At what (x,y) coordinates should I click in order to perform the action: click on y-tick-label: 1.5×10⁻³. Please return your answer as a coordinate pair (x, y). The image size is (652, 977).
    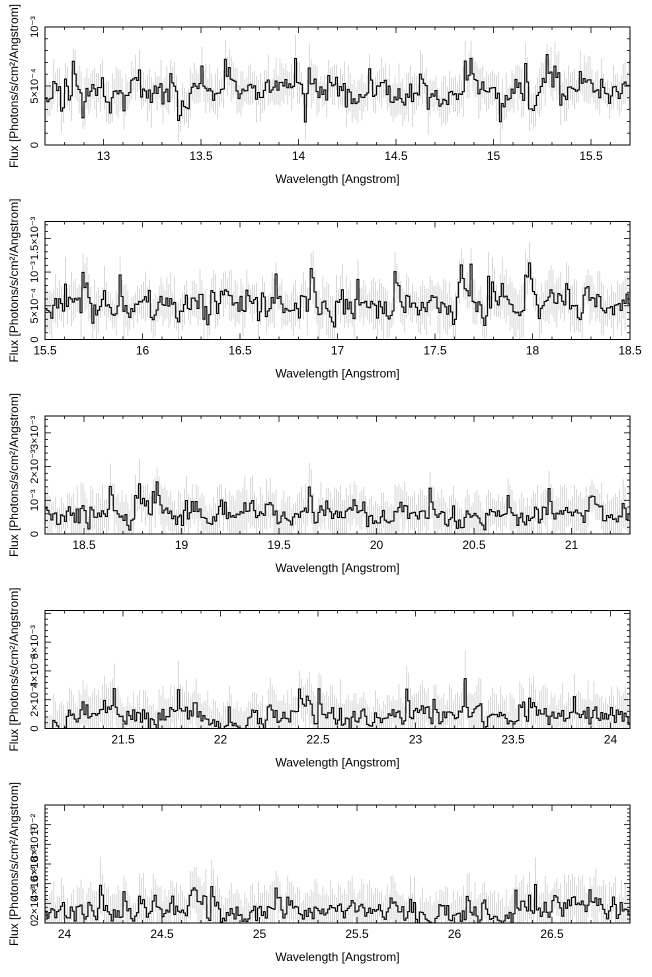
    Looking at the image, I should click on (35, 238).